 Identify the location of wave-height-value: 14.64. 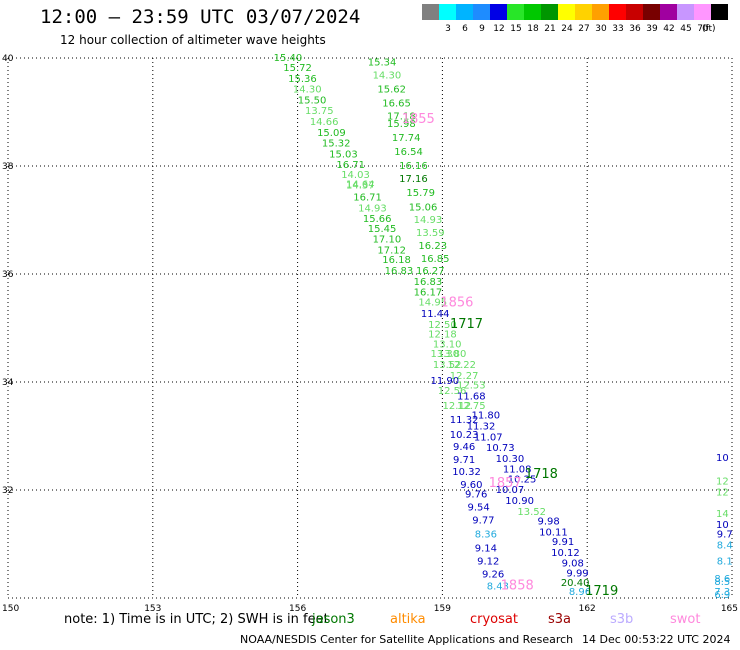
(360, 185).